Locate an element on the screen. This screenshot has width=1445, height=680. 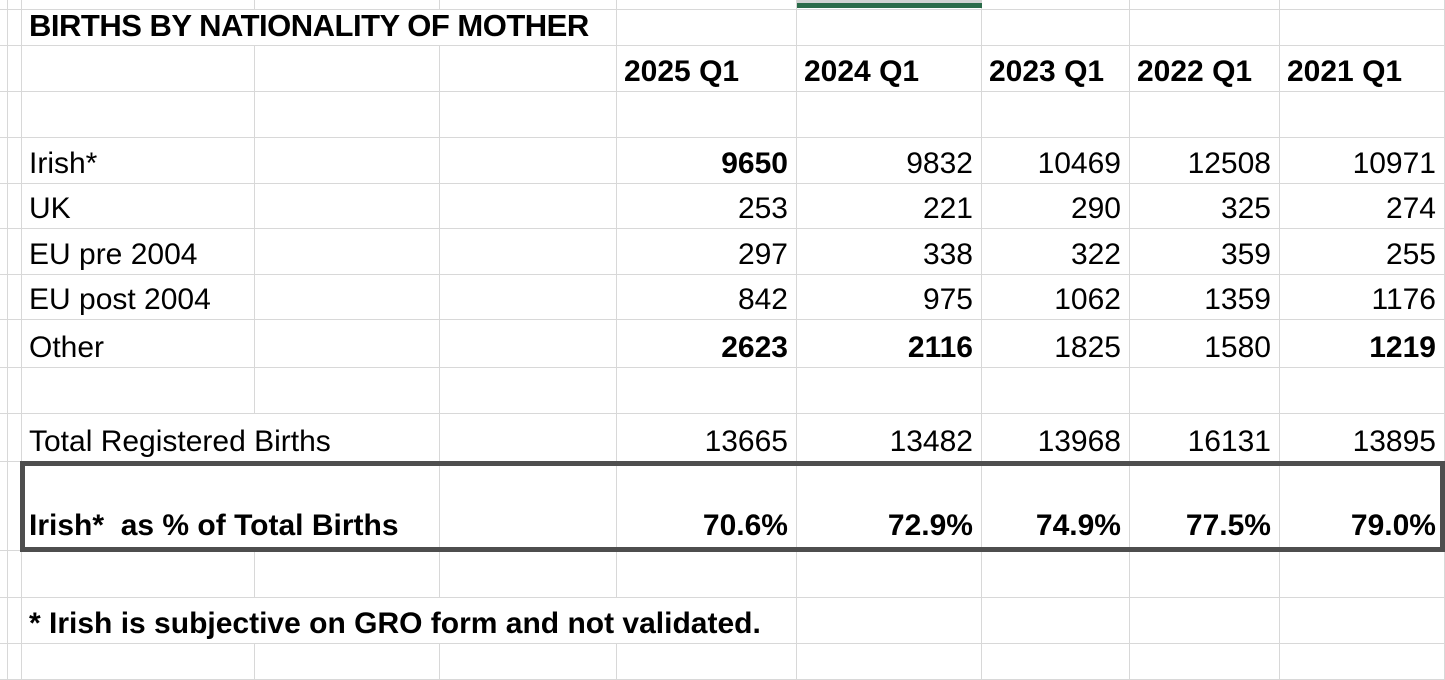
total-value-cell: 13482 is located at coordinates (889, 438).